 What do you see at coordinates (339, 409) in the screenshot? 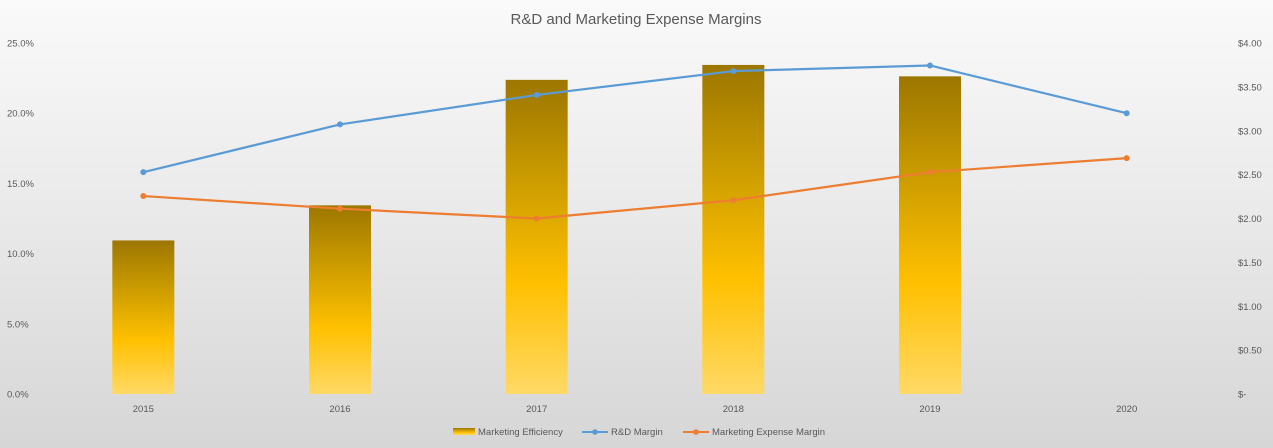
I see `x-axis-tick-label: 2016` at bounding box center [339, 409].